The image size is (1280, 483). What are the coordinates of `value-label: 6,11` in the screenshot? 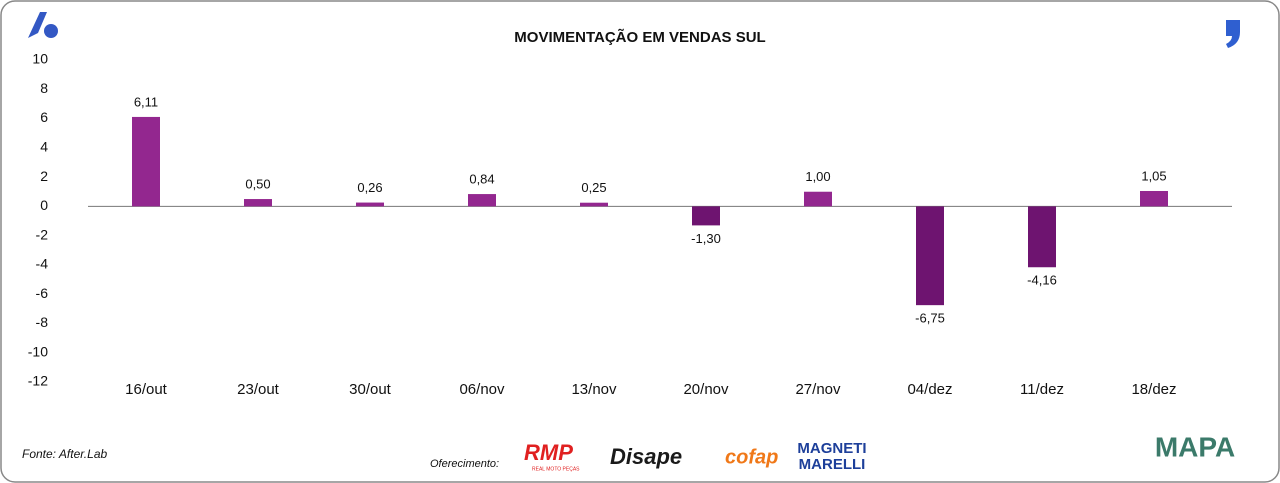 It's located at (146, 101).